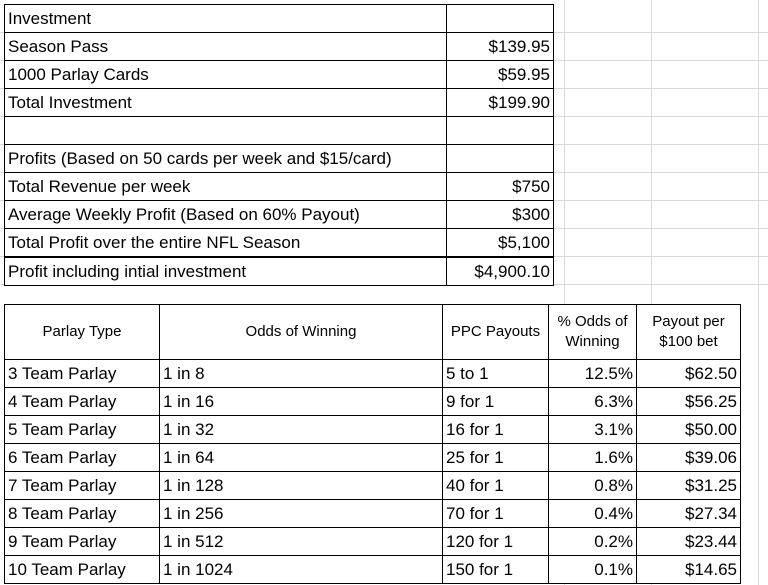  I want to click on ppc-payout-cell: 5 to 1, so click(495, 373).